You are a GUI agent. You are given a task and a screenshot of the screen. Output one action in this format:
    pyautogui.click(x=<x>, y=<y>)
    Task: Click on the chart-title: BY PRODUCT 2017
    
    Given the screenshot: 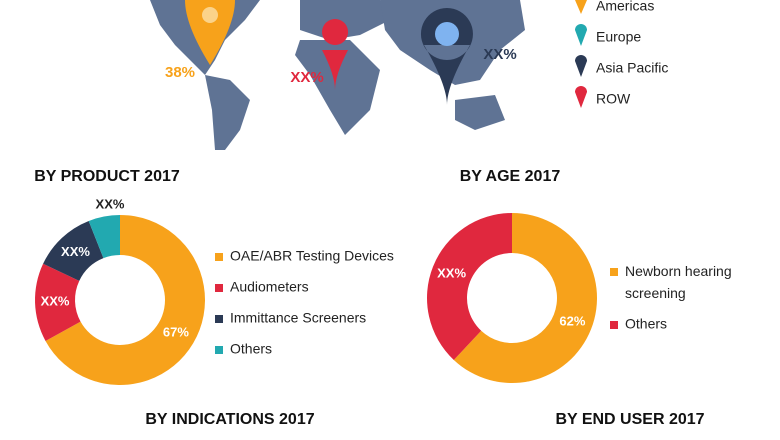 What is the action you would take?
    pyautogui.click(x=107, y=176)
    